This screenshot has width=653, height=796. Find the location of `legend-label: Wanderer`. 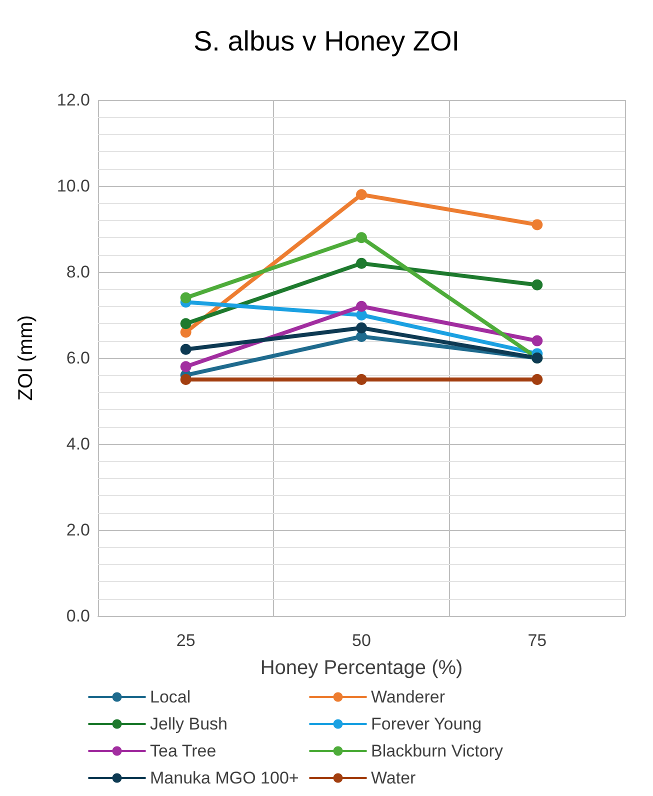

legend-label: Wanderer is located at coordinates (408, 697).